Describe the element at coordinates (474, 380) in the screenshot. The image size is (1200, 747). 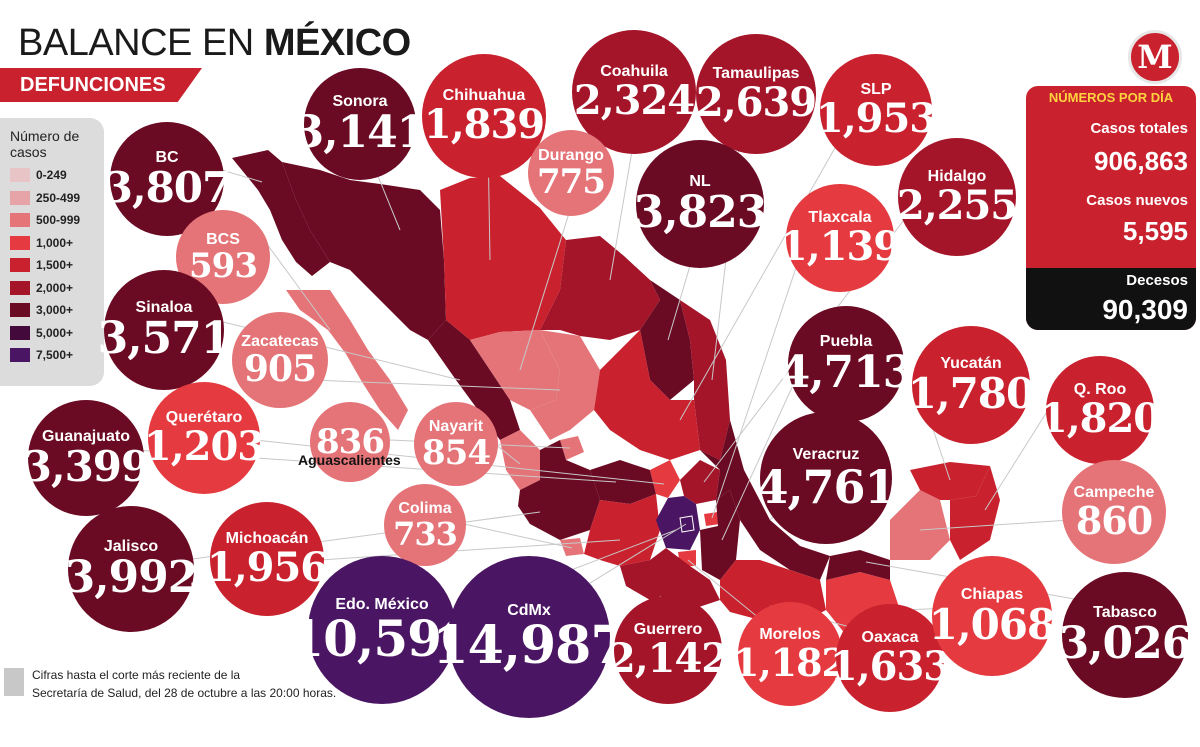
I see `map-sinaloa` at that location.